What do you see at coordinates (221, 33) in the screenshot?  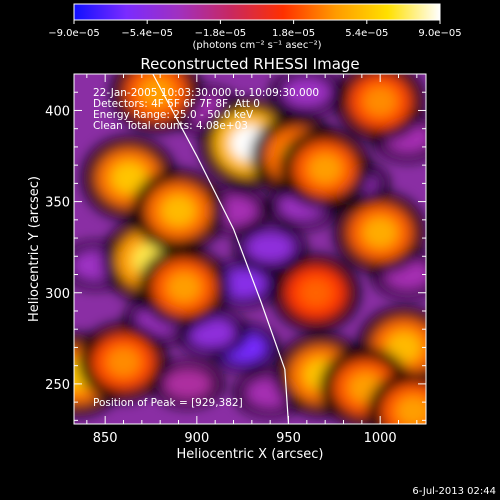 I see `colorbar-tick-label: −1.8e−05` at bounding box center [221, 33].